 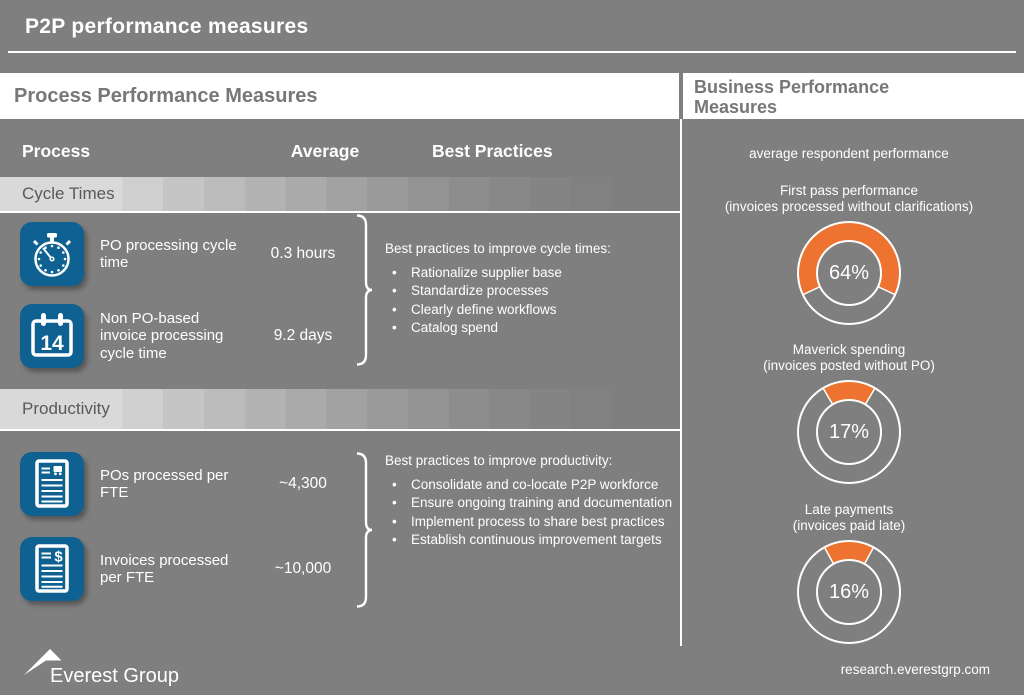 I want to click on chart-subtitle: (invoices posted without PO), so click(x=849, y=365).